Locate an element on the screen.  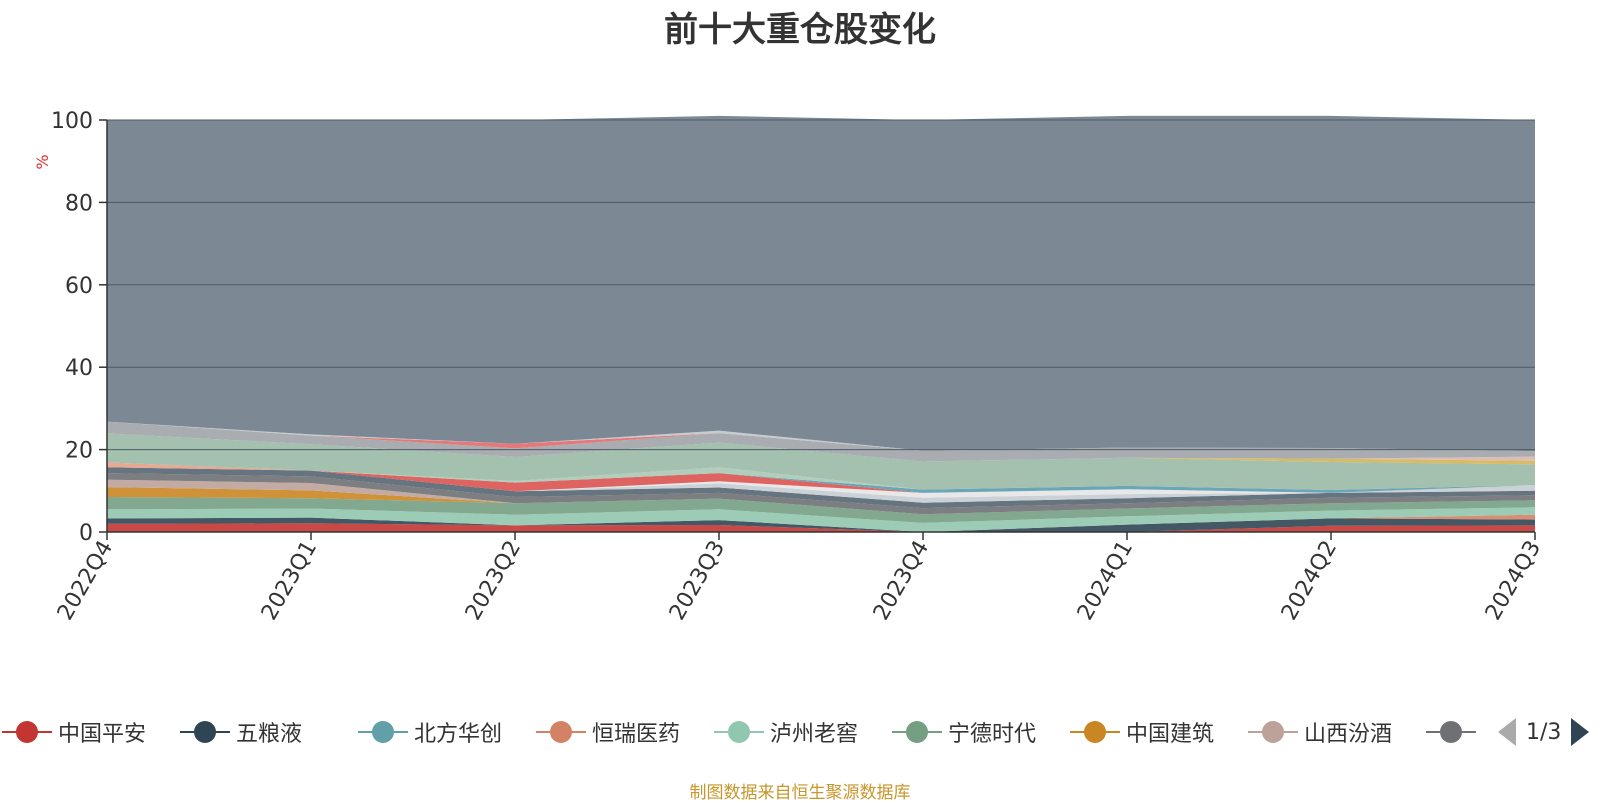
x-tick-label: 2023Q3 is located at coordinates (697, 581).